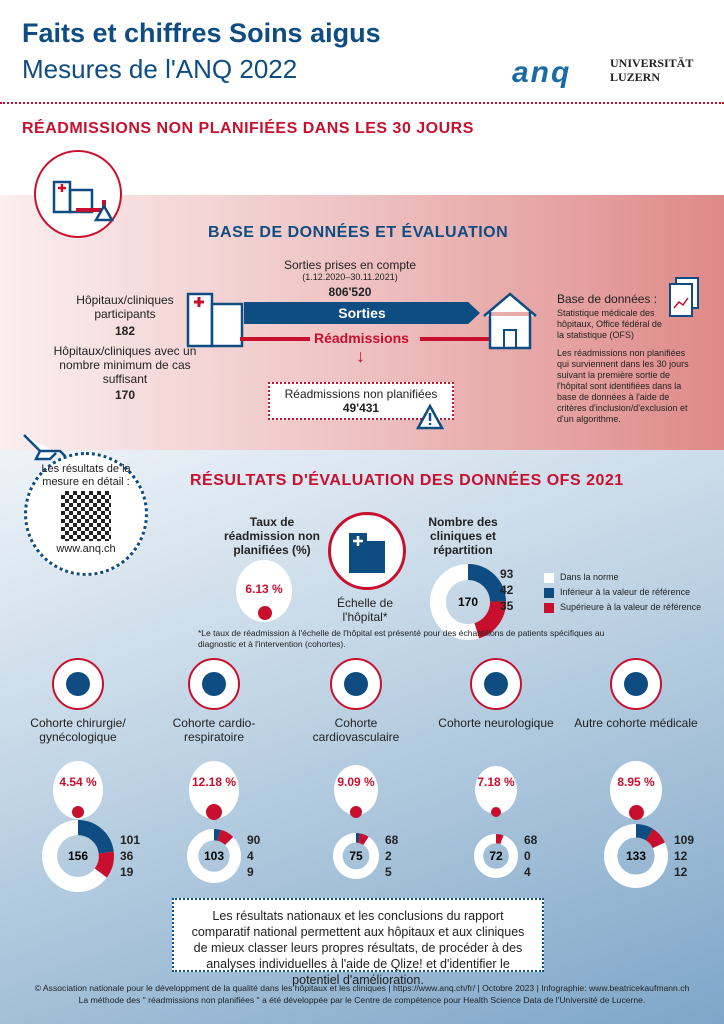 The image size is (724, 1024). I want to click on value-norm: 109, so click(684, 840).